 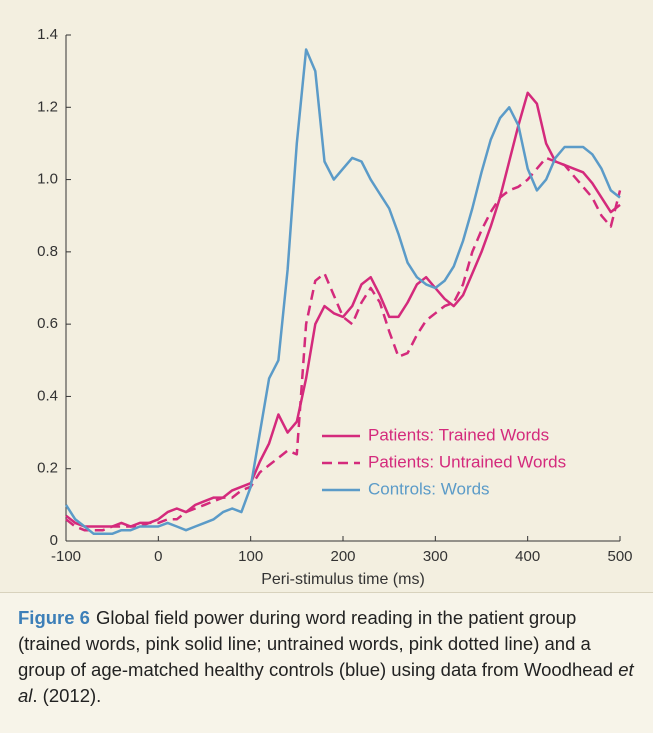 I want to click on caption-text: . (2012)., so click(x=67, y=695).